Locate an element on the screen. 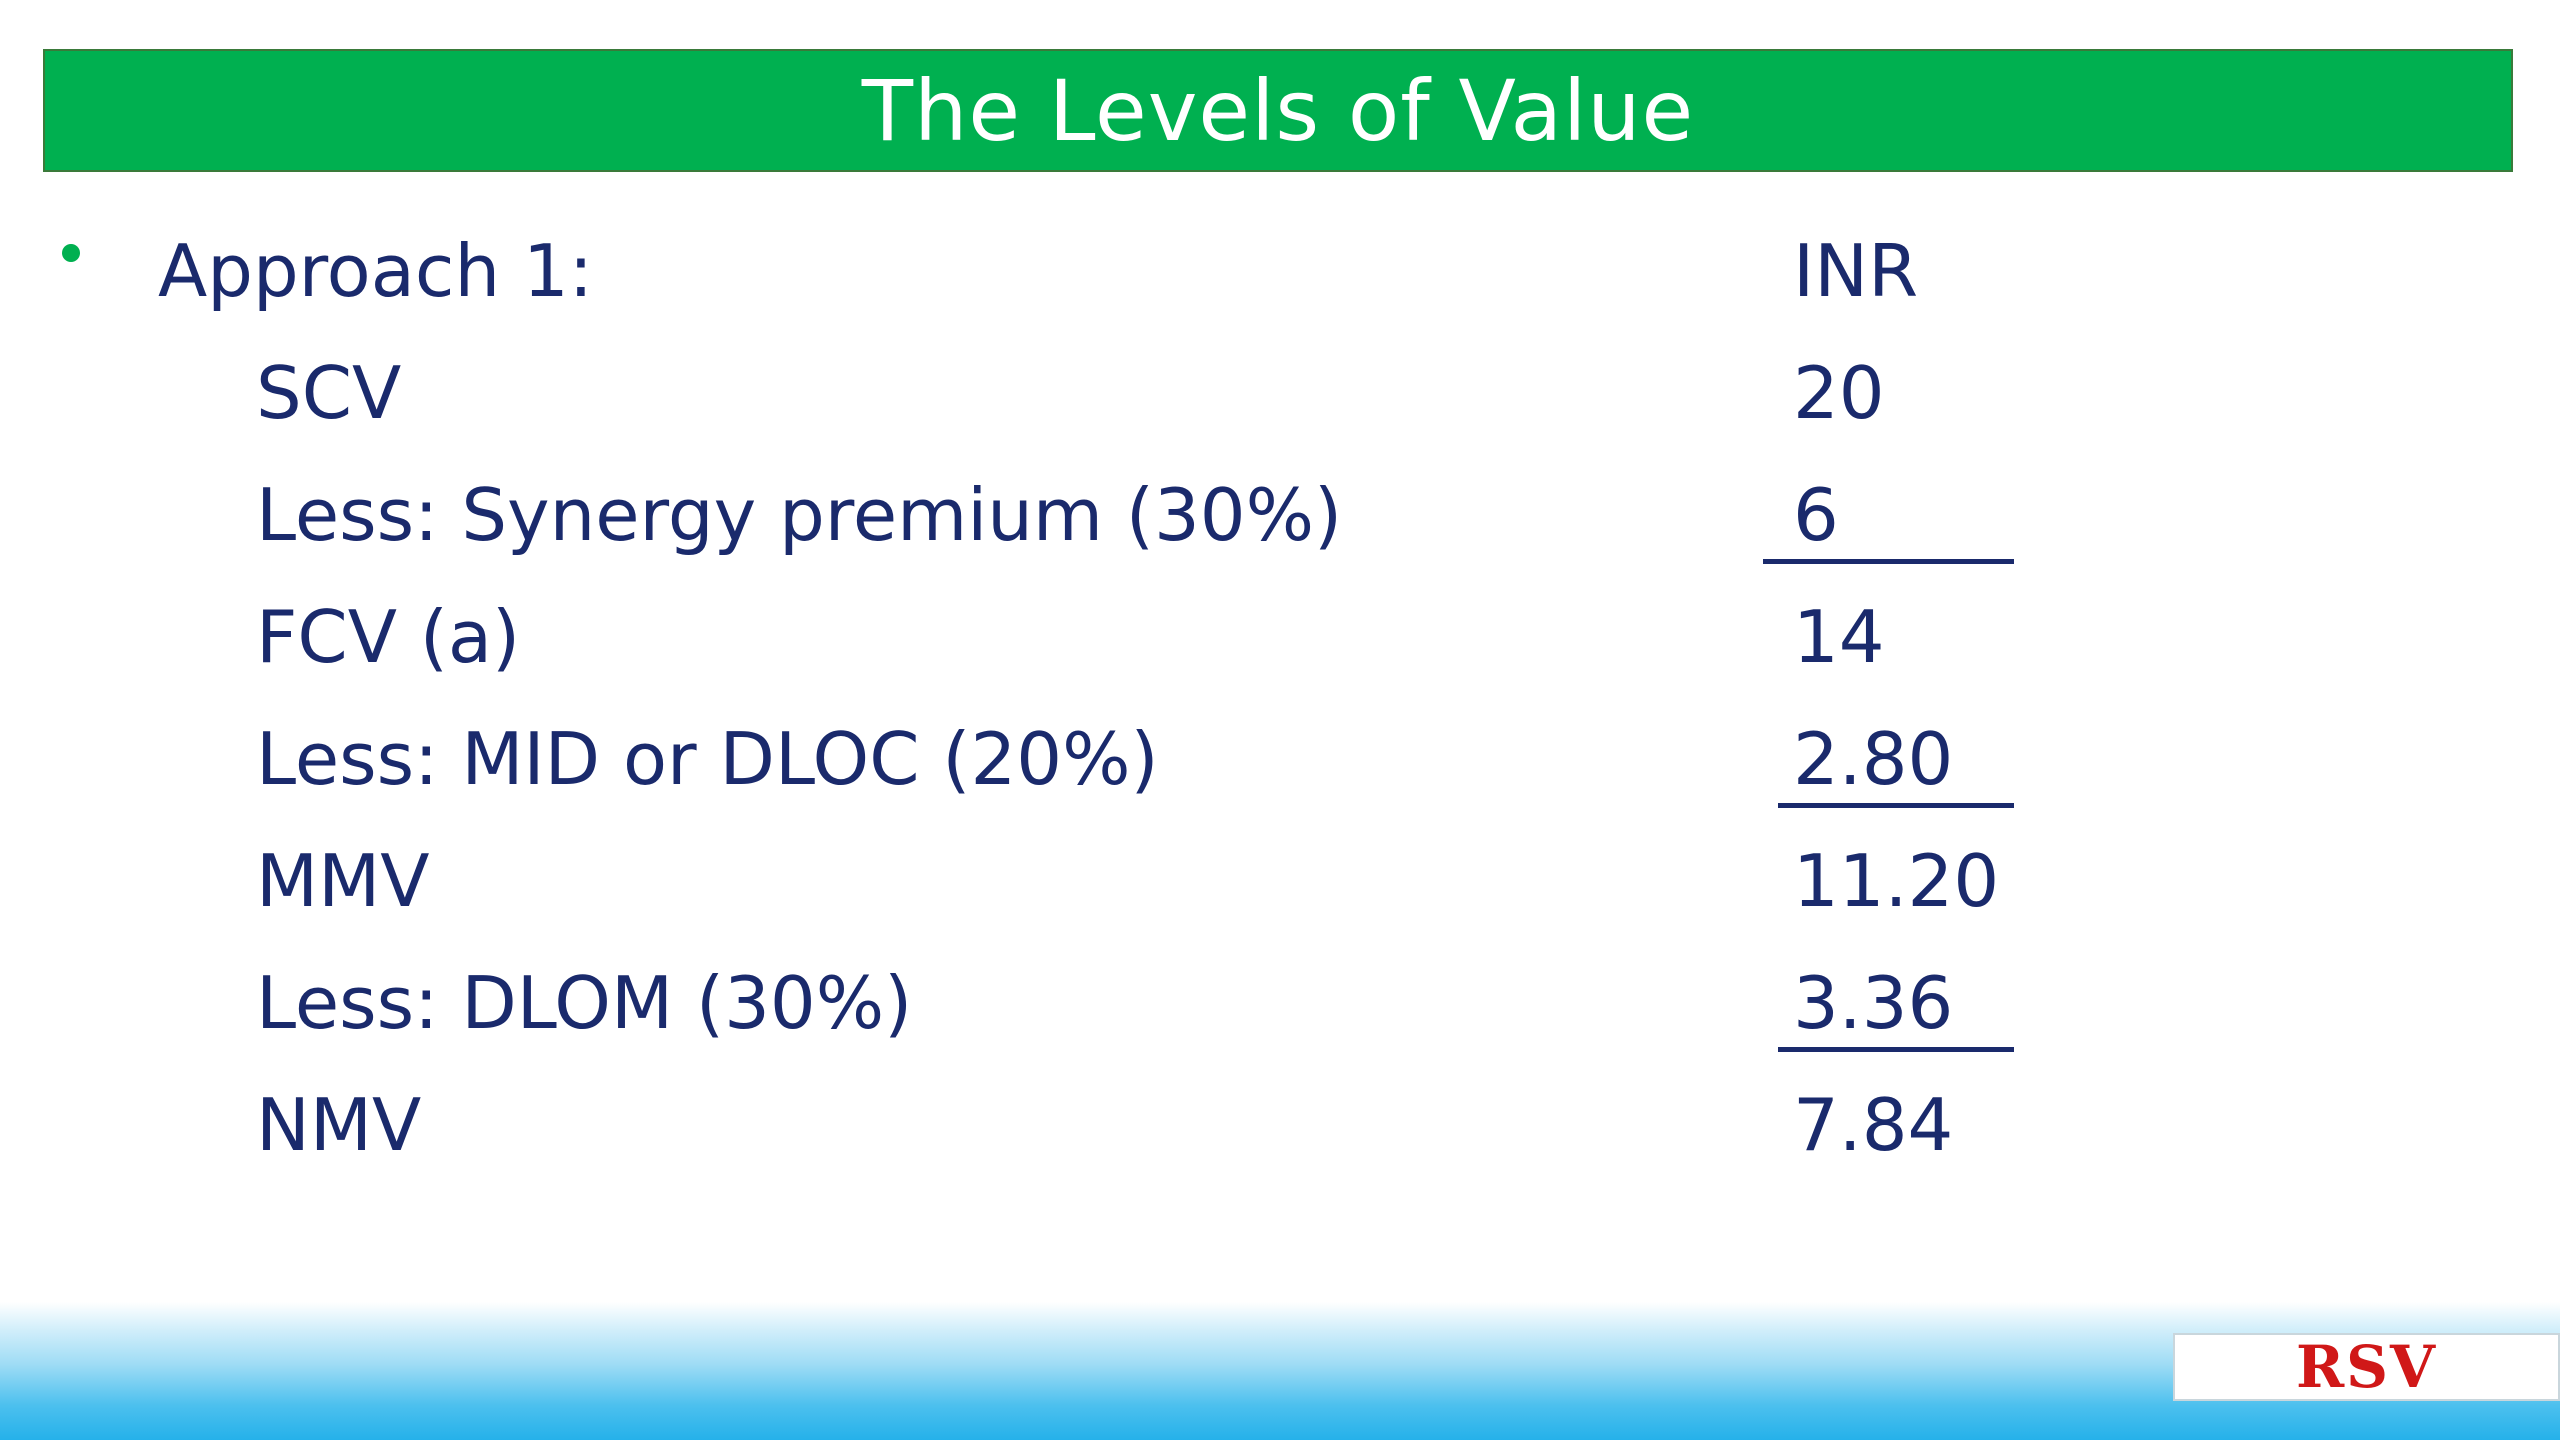 This screenshot has width=2560, height=1440. slide-title: The Levels of Value is located at coordinates (1278, 110).